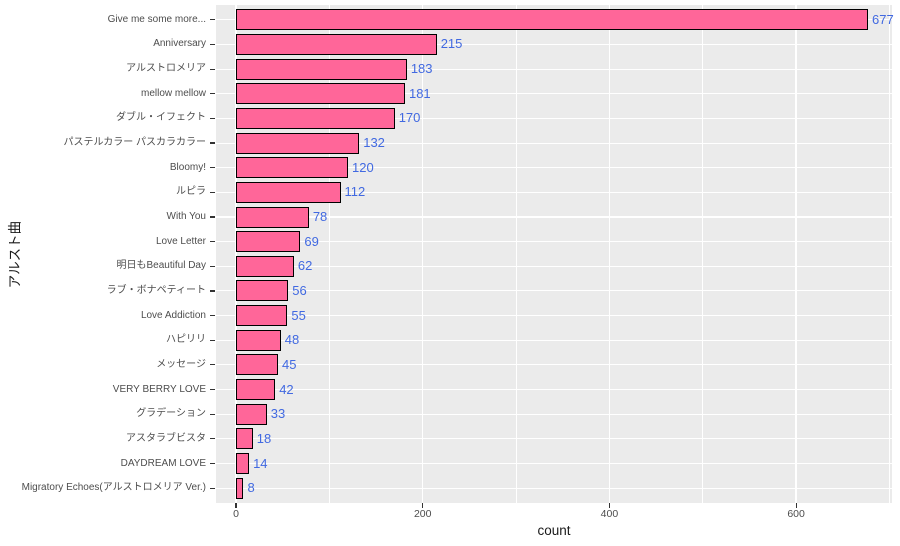 Image resolution: width=900 pixels, height=546 pixels. What do you see at coordinates (181, 364) in the screenshot?
I see `category-label: メッセージ` at bounding box center [181, 364].